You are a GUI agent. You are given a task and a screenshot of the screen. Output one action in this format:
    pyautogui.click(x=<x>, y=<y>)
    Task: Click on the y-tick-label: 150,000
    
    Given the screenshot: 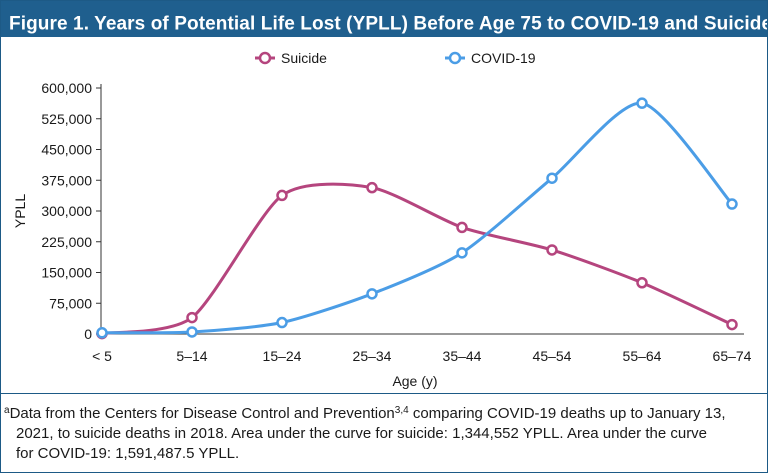 What is the action you would take?
    pyautogui.click(x=66, y=273)
    